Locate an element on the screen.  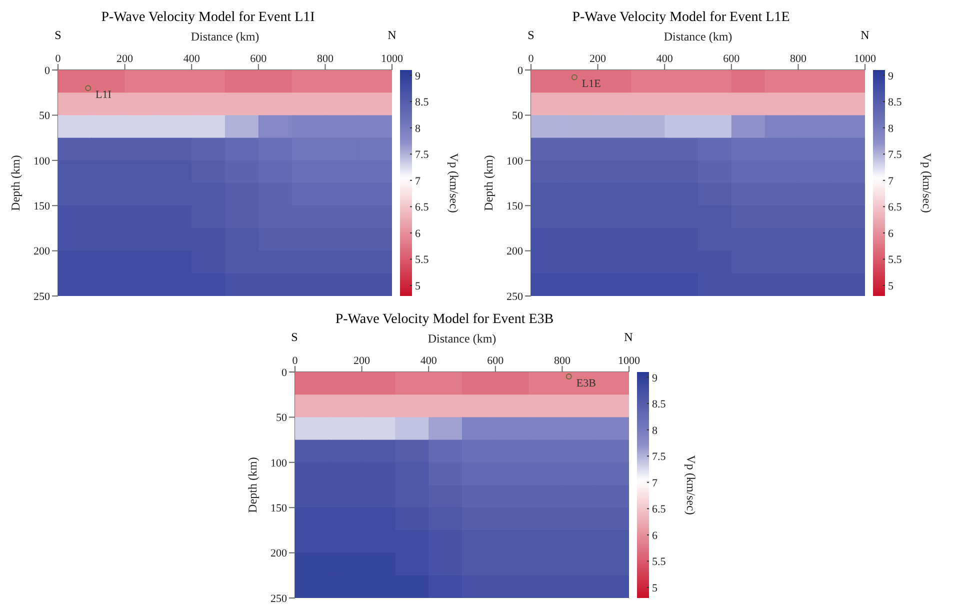
chart-title: P-Wave Velocity Model for Event L1I is located at coordinates (208, 18).